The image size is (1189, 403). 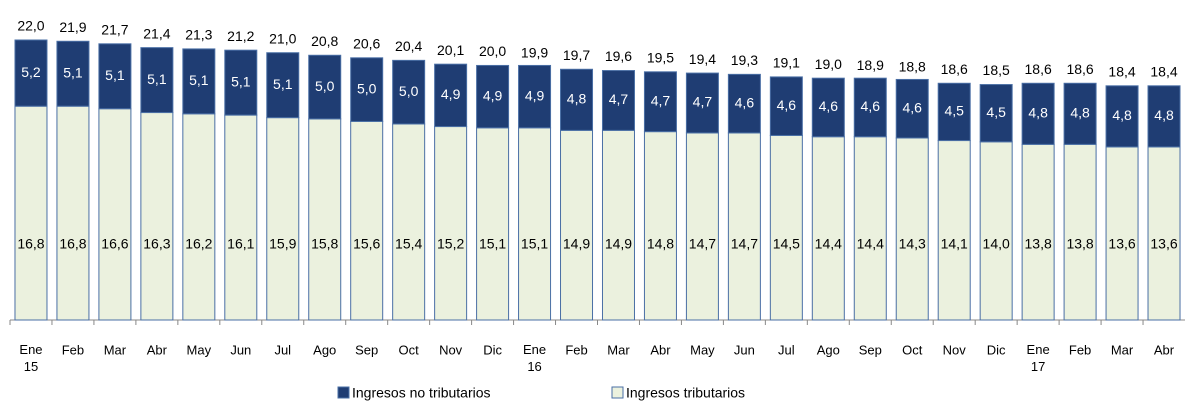 What do you see at coordinates (30, 244) in the screenshot?
I see `data-label: 16,8` at bounding box center [30, 244].